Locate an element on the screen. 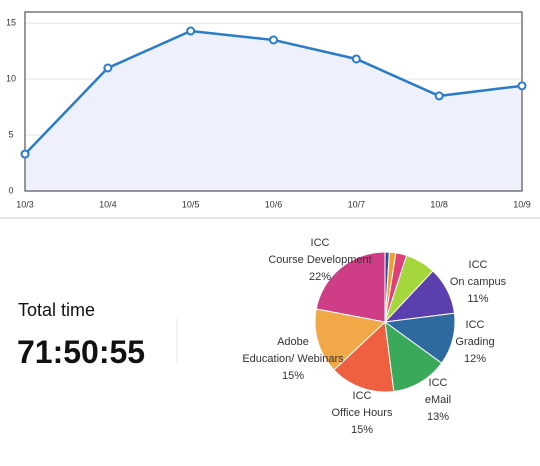 The width and height of the screenshot is (540, 466). y-tick-label: 0 is located at coordinates (10, 190).